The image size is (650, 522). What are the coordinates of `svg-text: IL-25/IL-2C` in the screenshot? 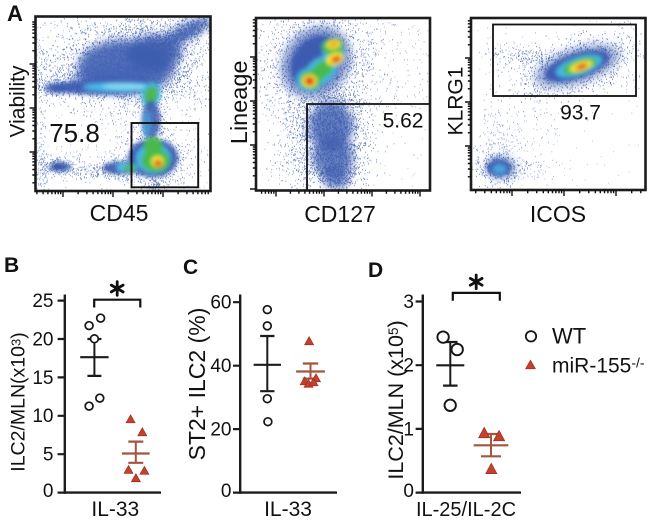 It's located at (466, 510).